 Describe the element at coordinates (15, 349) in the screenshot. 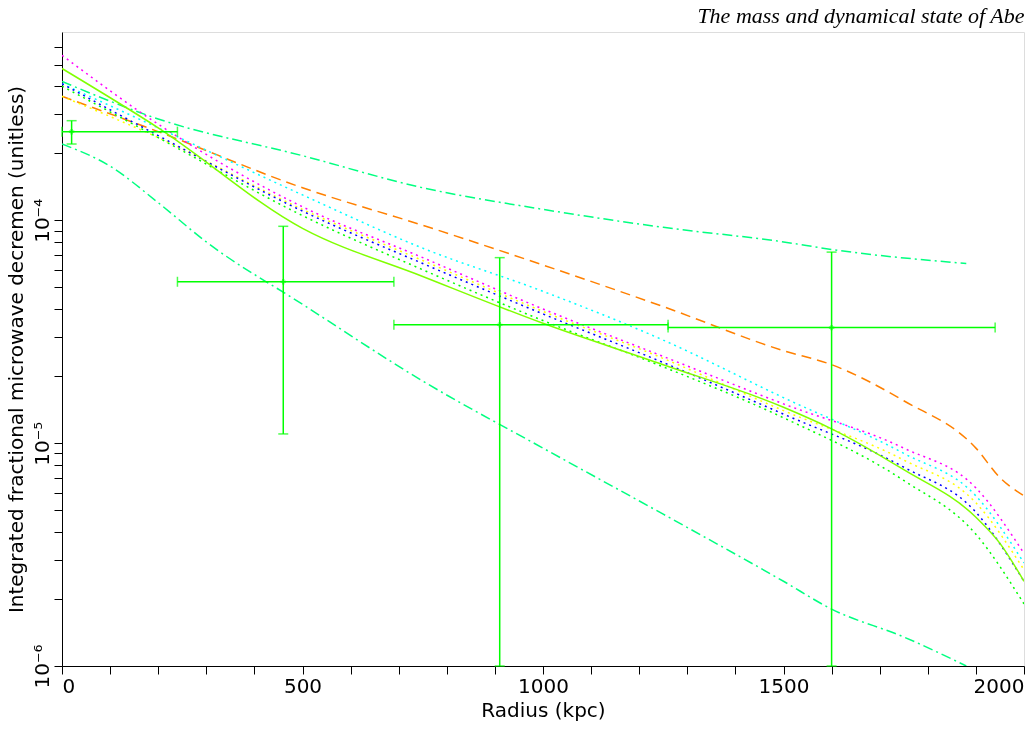

I see `y-axis-title: Integrated fractional microwave decremen (unitless)` at that location.